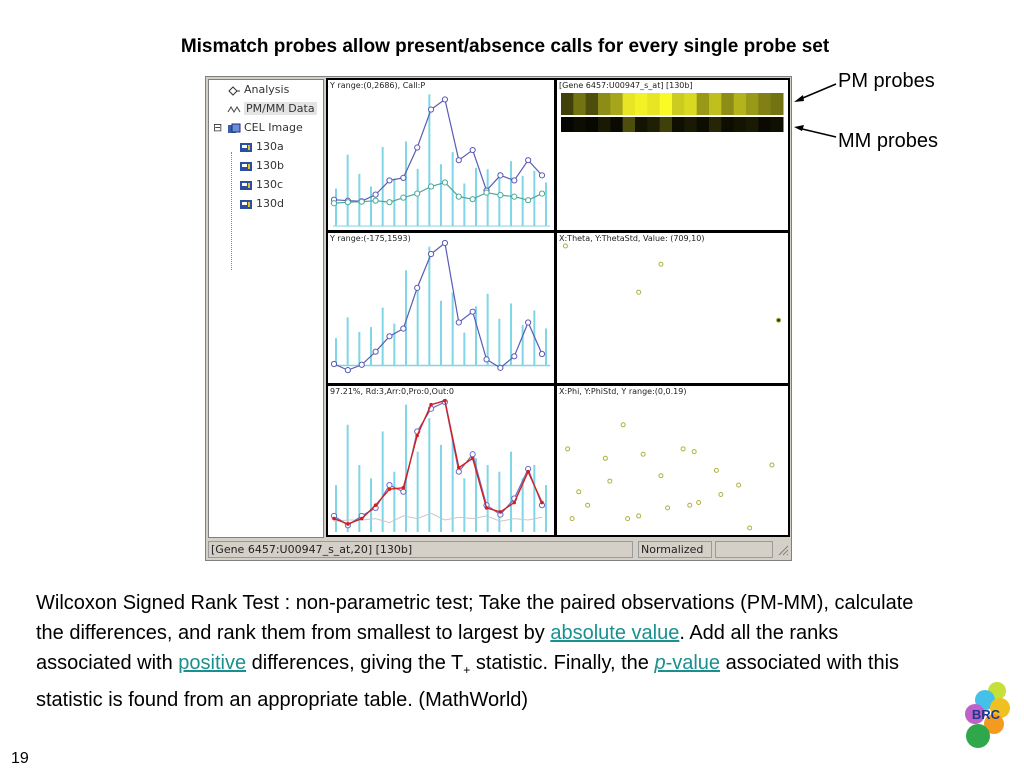 The image size is (1024, 768). I want to click on value-text: -value, so click(693, 663).